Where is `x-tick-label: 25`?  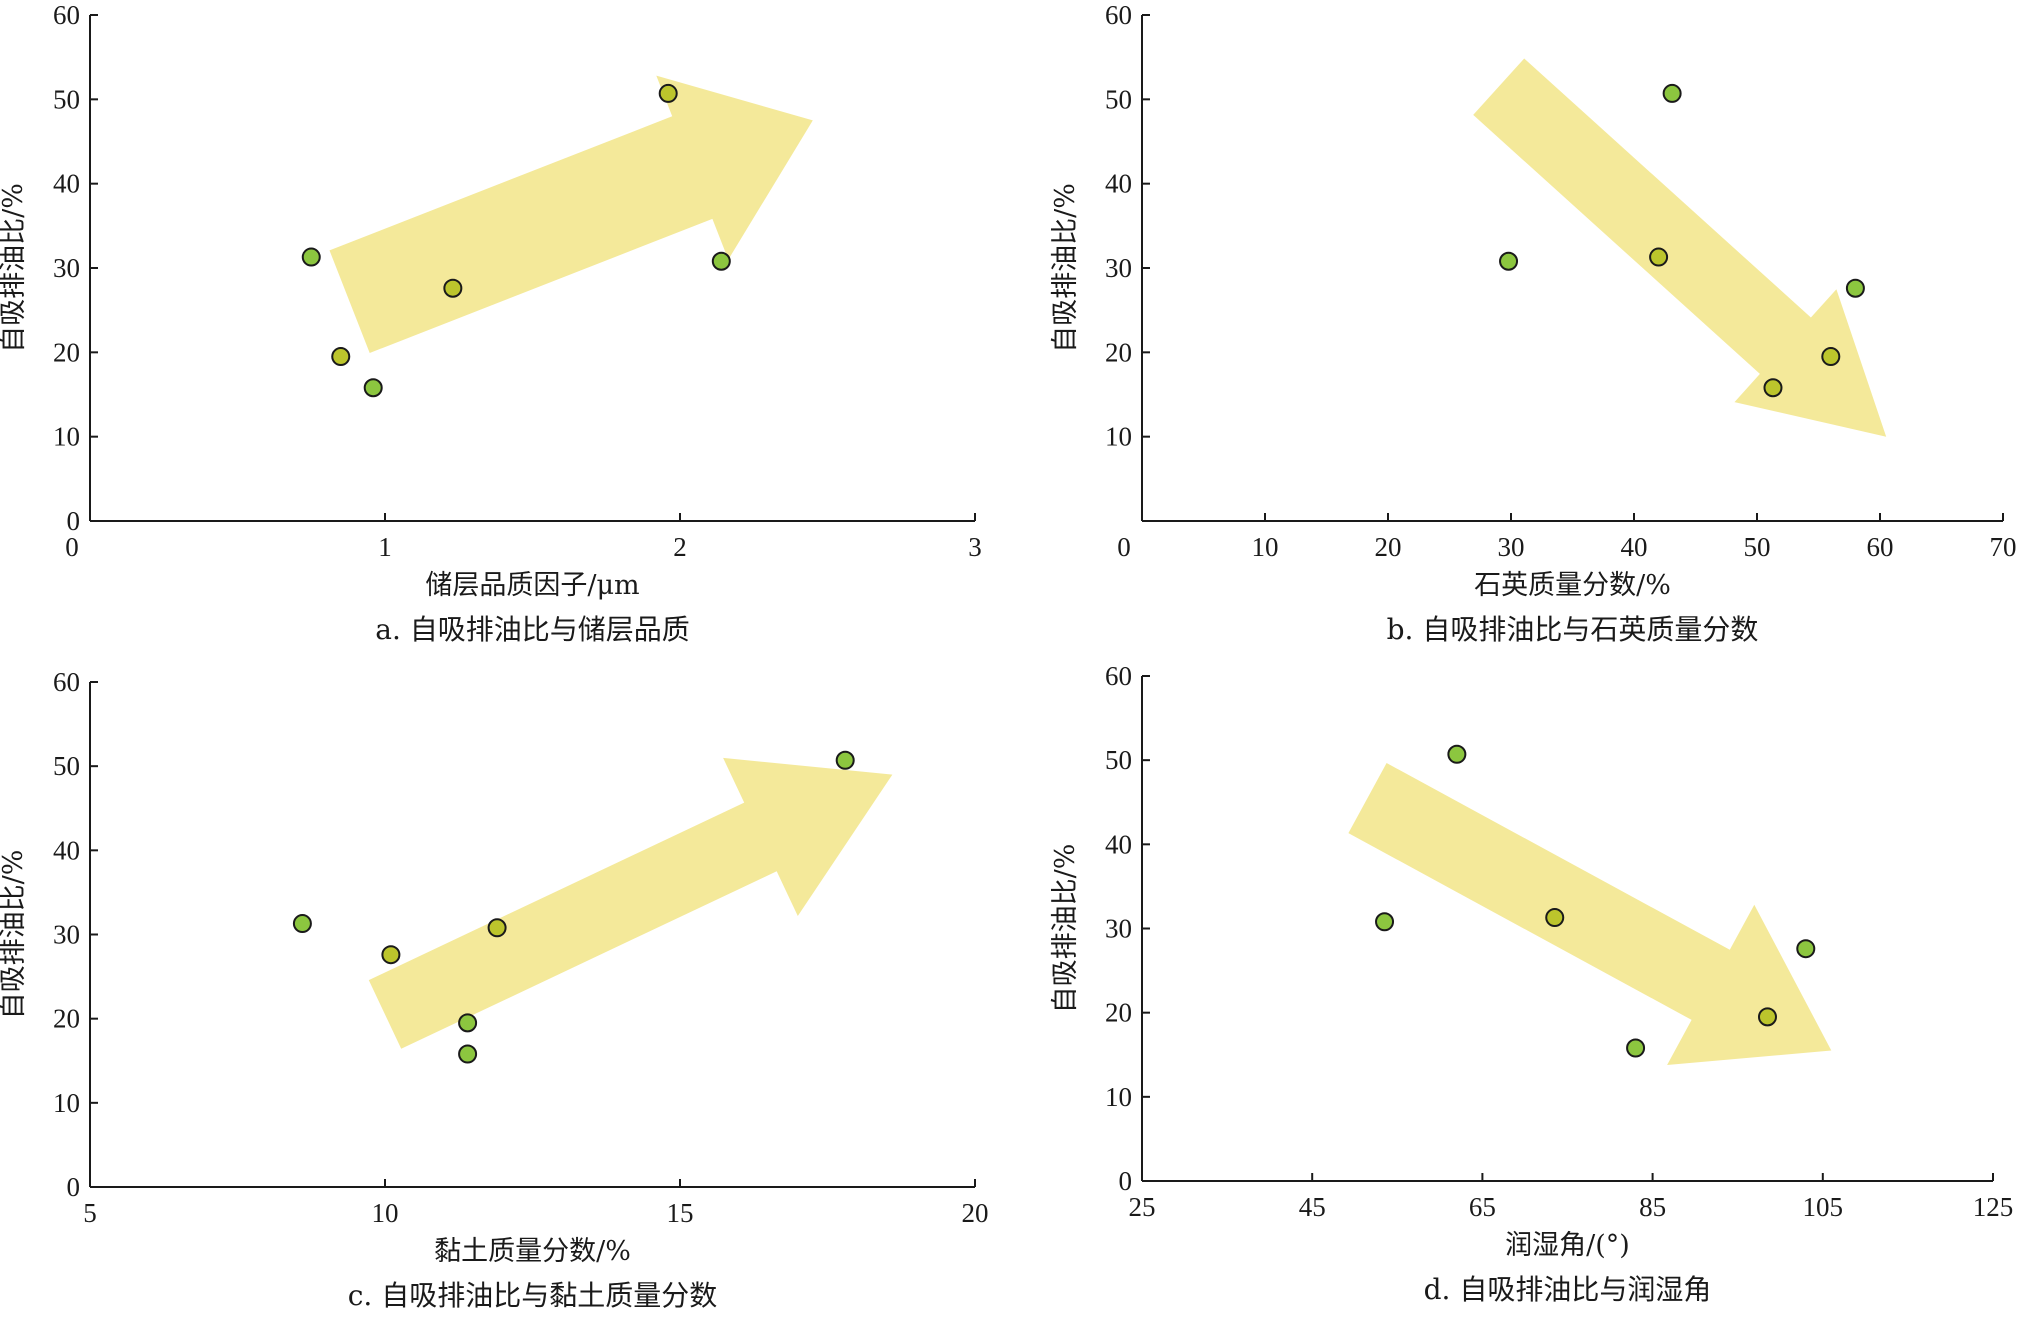
x-tick-label: 25 is located at coordinates (1142, 1207).